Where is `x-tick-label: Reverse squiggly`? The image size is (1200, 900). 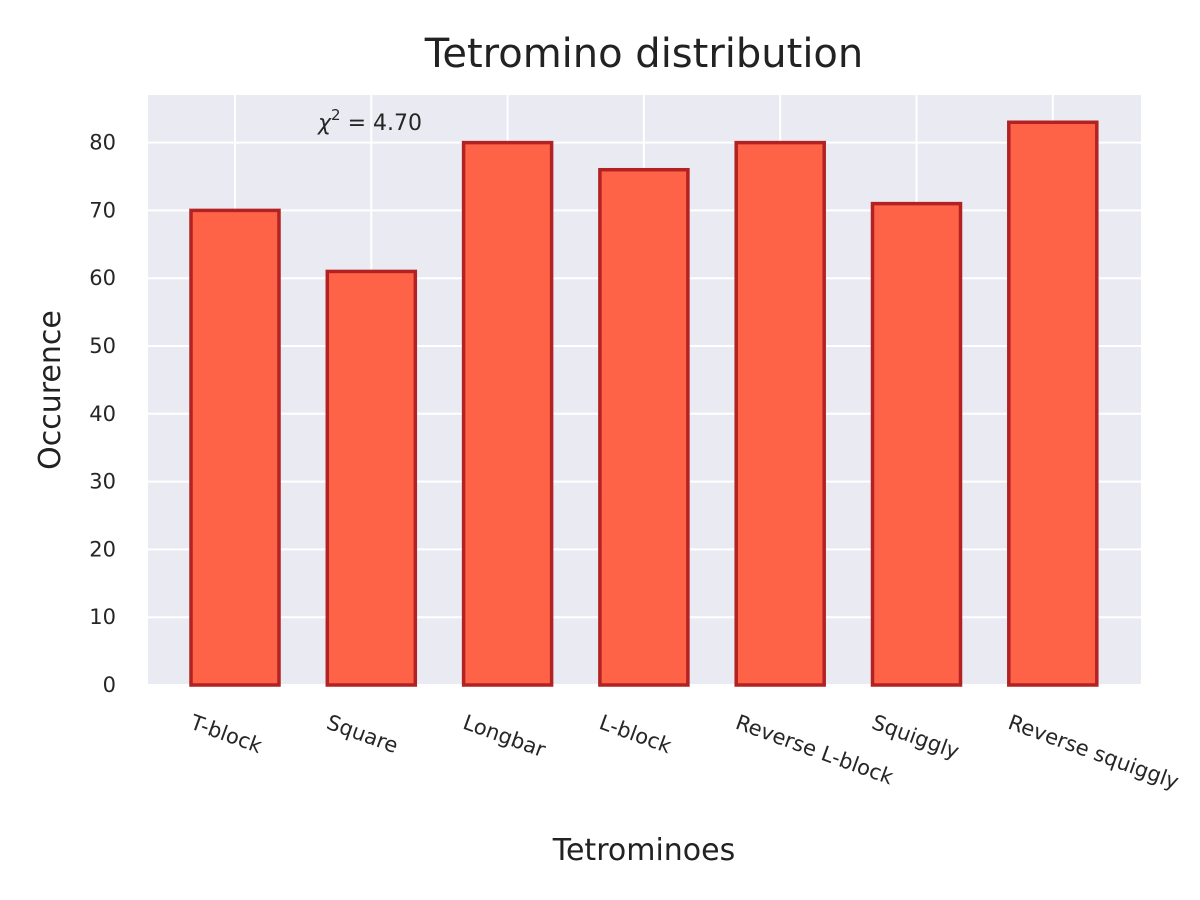
x-tick-label: Reverse squiggly is located at coordinates (1093, 752).